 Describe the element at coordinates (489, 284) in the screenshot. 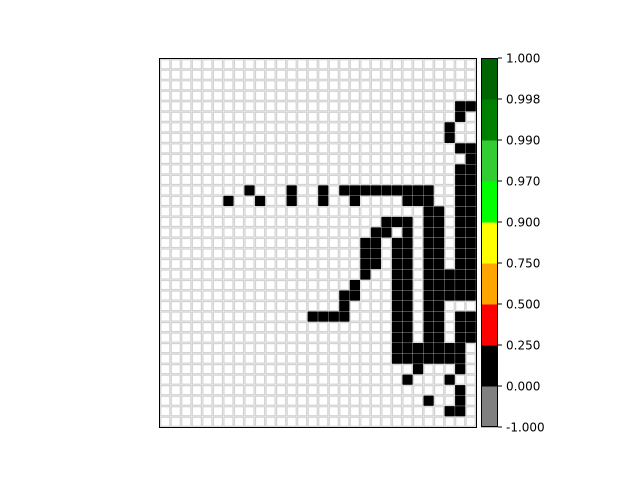

I see `colorbar-segment` at that location.